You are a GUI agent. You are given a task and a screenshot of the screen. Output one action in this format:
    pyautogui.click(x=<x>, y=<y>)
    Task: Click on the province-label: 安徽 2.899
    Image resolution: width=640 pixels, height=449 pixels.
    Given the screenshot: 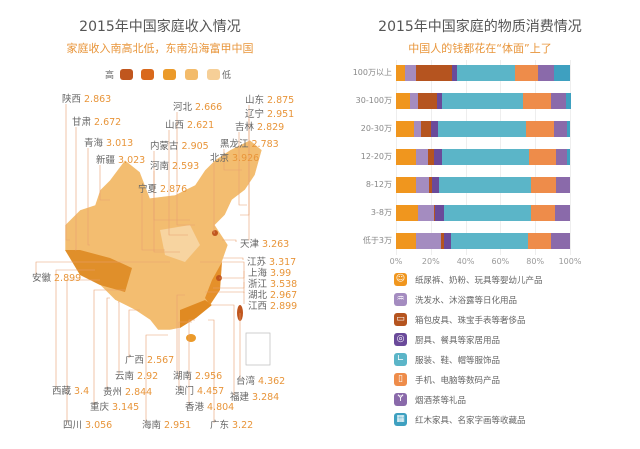 What is the action you would take?
    pyautogui.click(x=56, y=277)
    